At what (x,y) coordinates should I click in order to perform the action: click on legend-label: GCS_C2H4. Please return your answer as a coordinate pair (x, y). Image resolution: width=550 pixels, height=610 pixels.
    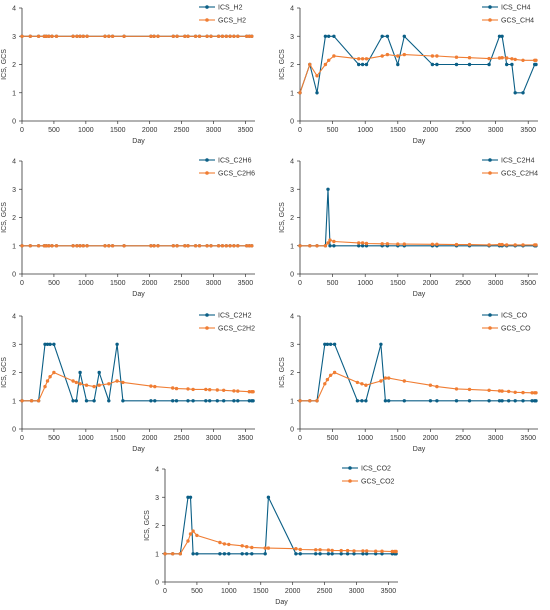
    Looking at the image, I should click on (519, 174).